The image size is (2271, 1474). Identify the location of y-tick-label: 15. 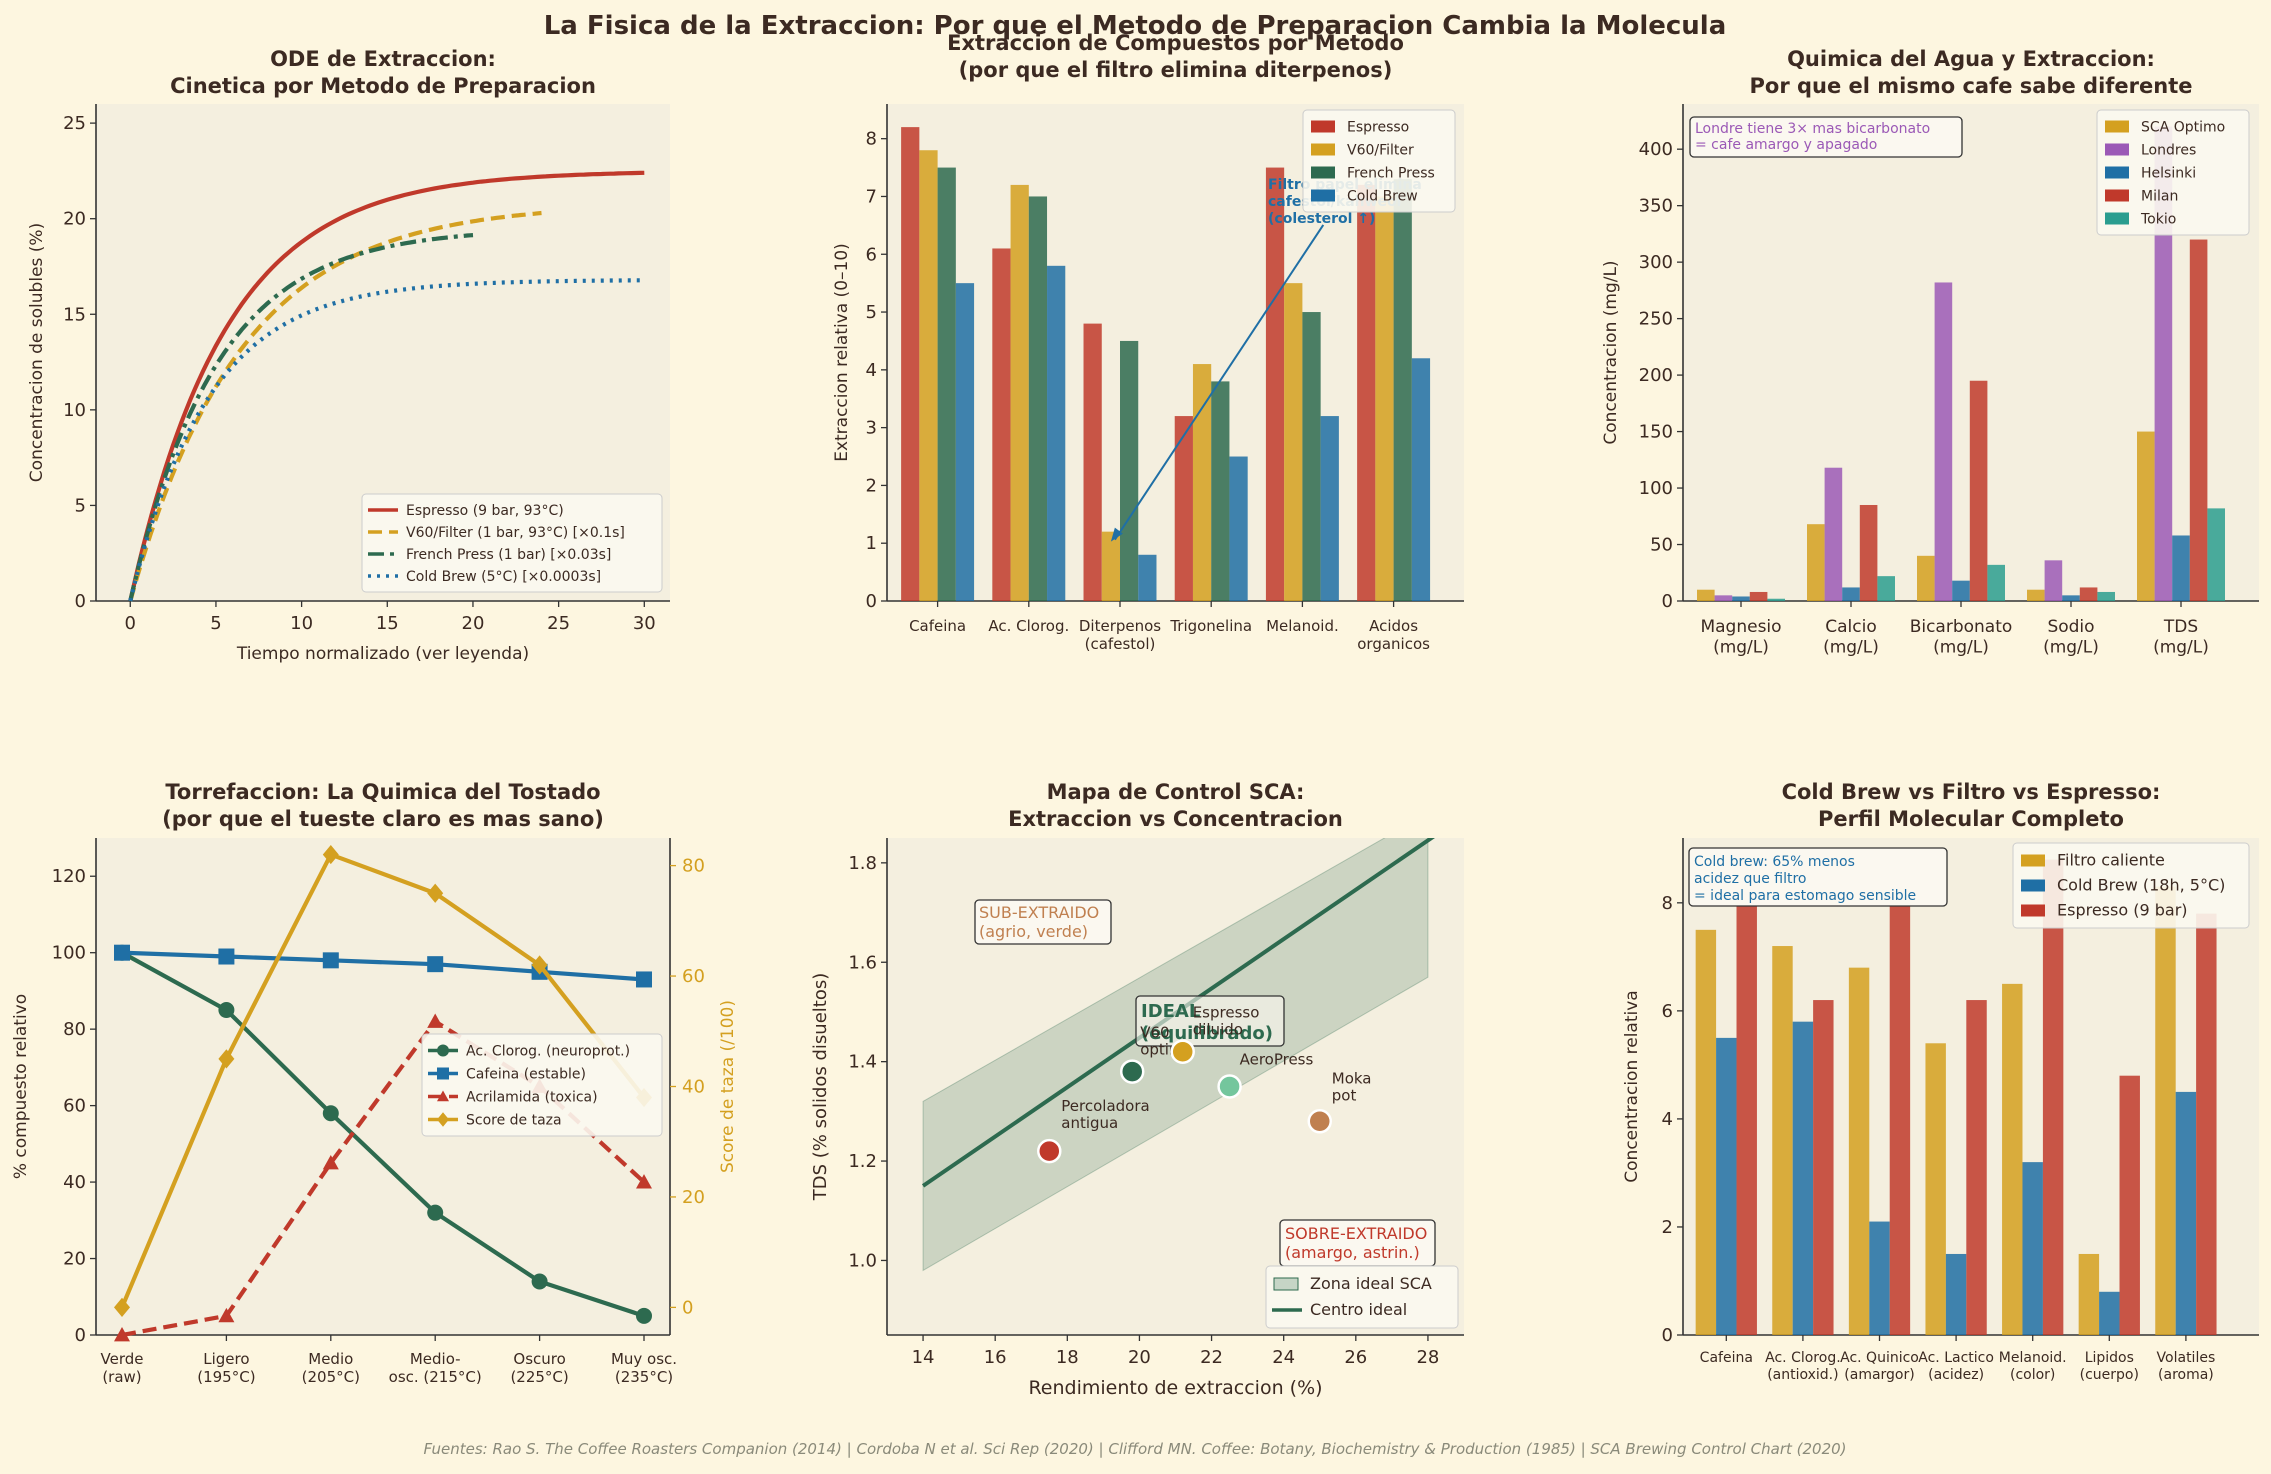
(74, 314).